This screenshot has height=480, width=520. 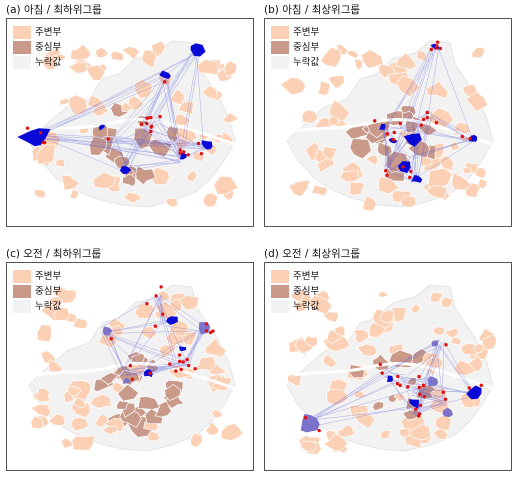 I want to click on periphery-swatch, so click(x=280, y=276).